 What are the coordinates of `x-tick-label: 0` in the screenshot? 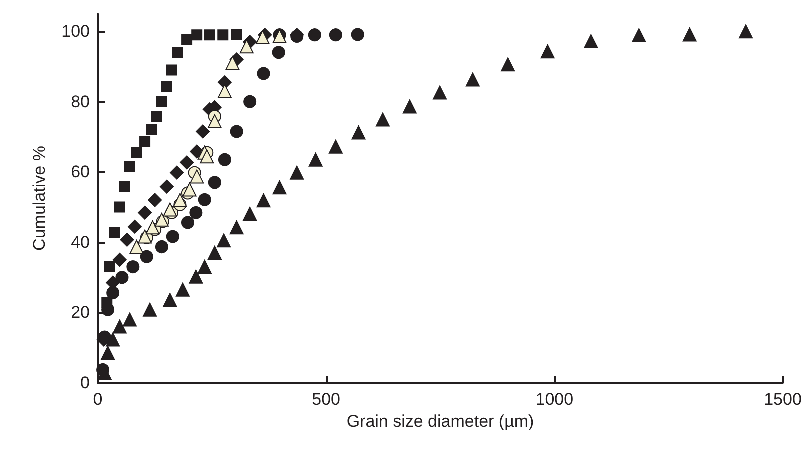 It's located at (98, 399).